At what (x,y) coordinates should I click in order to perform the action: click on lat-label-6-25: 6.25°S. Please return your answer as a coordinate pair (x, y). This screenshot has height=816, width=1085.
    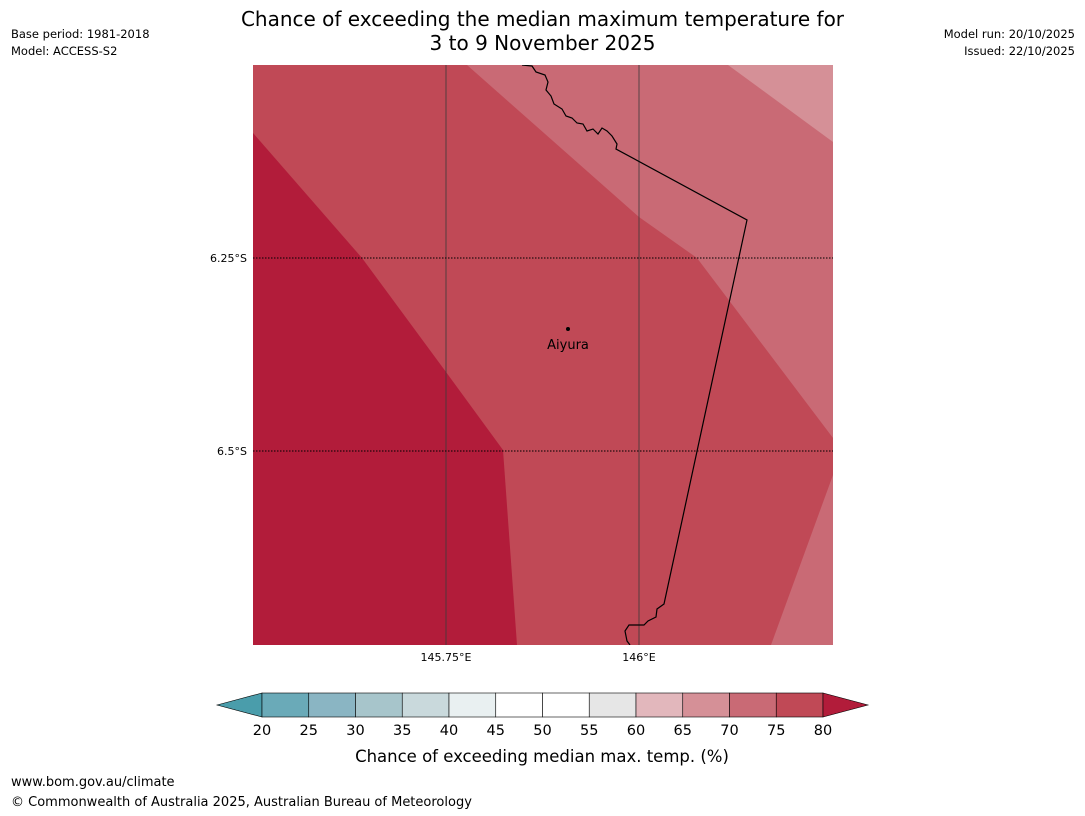
    Looking at the image, I should click on (228, 258).